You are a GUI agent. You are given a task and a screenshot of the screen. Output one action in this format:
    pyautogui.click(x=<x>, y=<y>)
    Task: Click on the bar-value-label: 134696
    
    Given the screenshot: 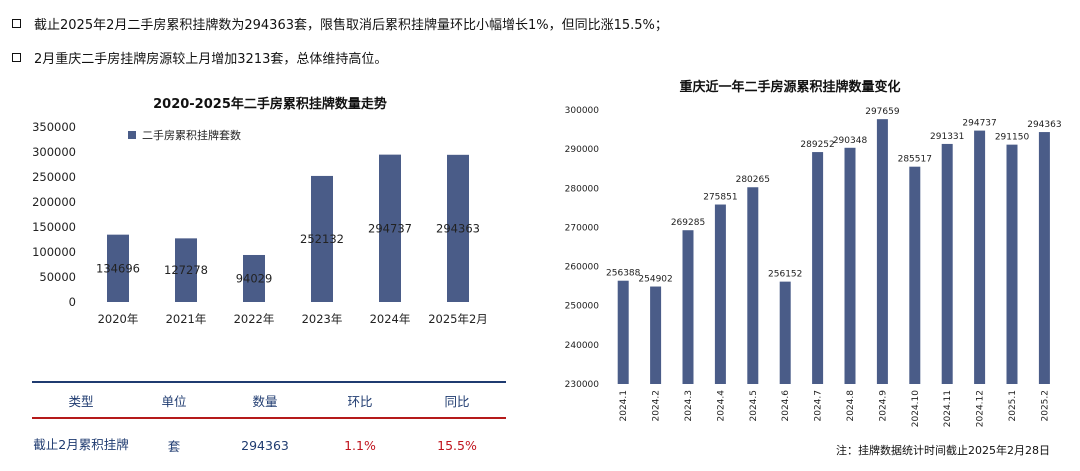 What is the action you would take?
    pyautogui.click(x=118, y=268)
    